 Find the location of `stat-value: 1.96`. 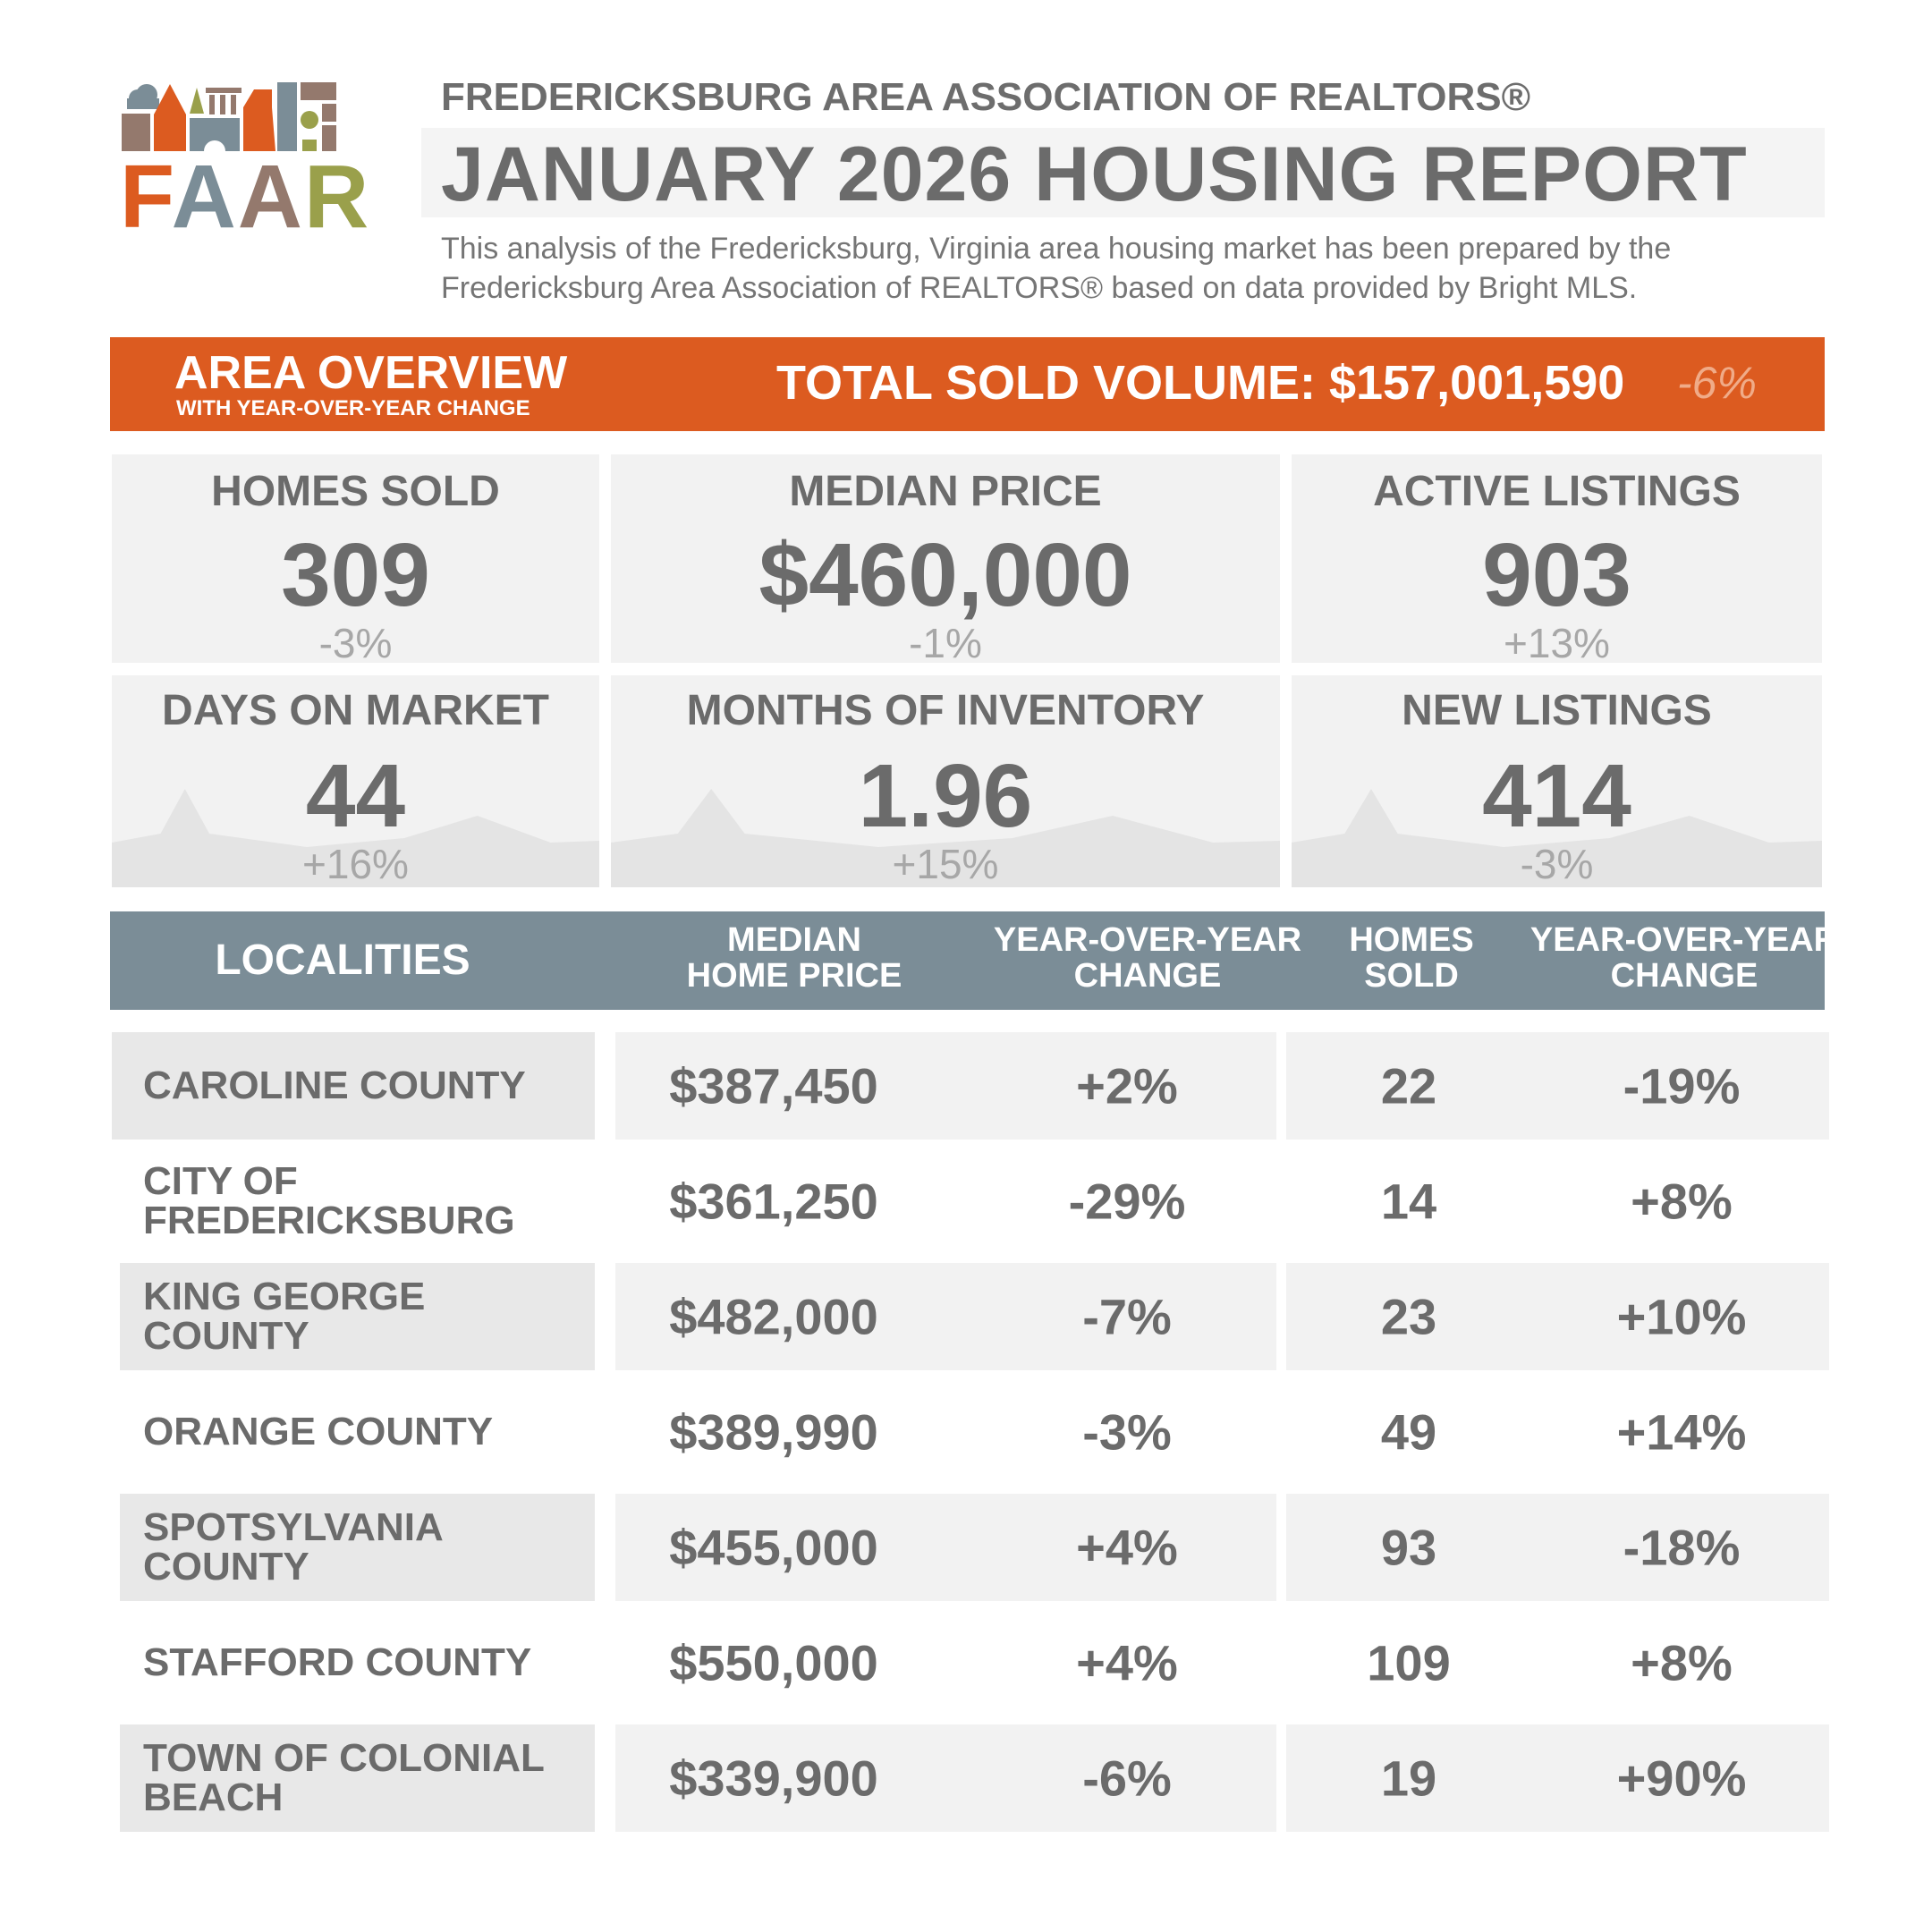

stat-value: 1.96 is located at coordinates (945, 796).